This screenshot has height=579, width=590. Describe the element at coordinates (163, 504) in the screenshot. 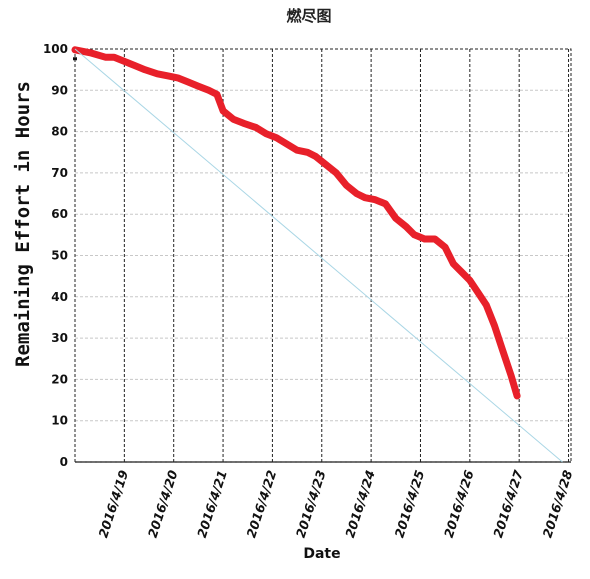

I see `x-tick-1: 2016/4/20` at that location.